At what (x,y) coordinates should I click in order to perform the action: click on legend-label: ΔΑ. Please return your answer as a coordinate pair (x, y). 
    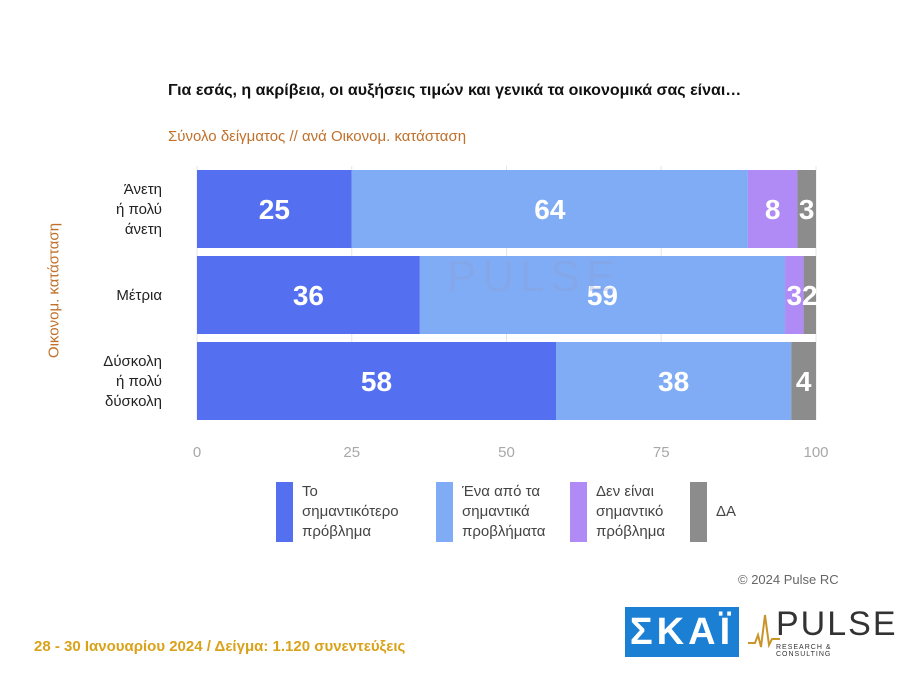
    Looking at the image, I should click on (726, 511).